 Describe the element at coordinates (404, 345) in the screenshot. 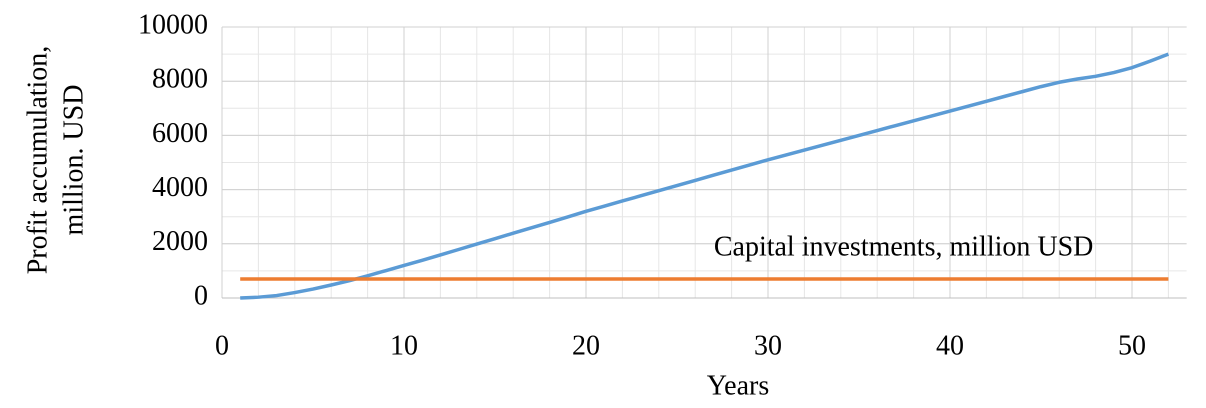

I see `x-tick-label: 10` at that location.